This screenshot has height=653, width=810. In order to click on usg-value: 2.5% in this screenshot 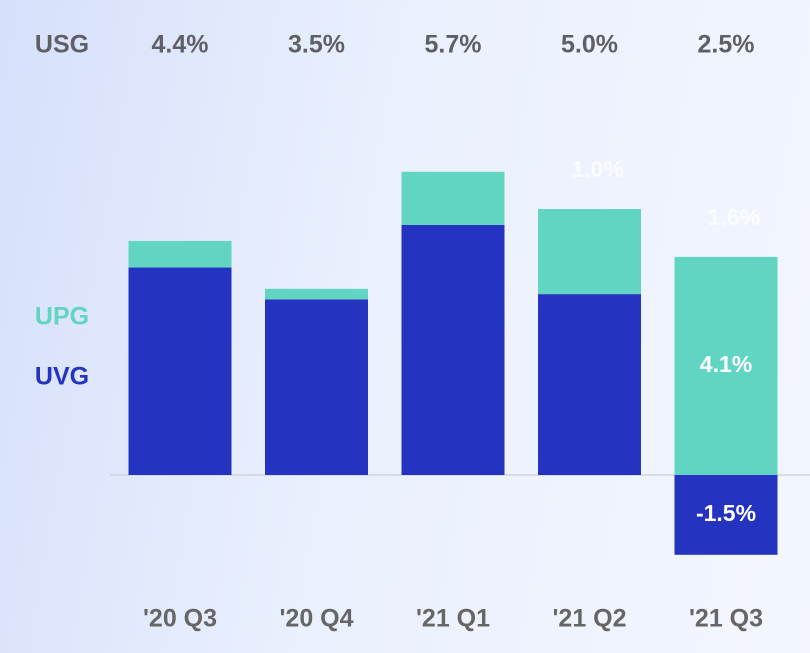, I will do `click(726, 45)`.